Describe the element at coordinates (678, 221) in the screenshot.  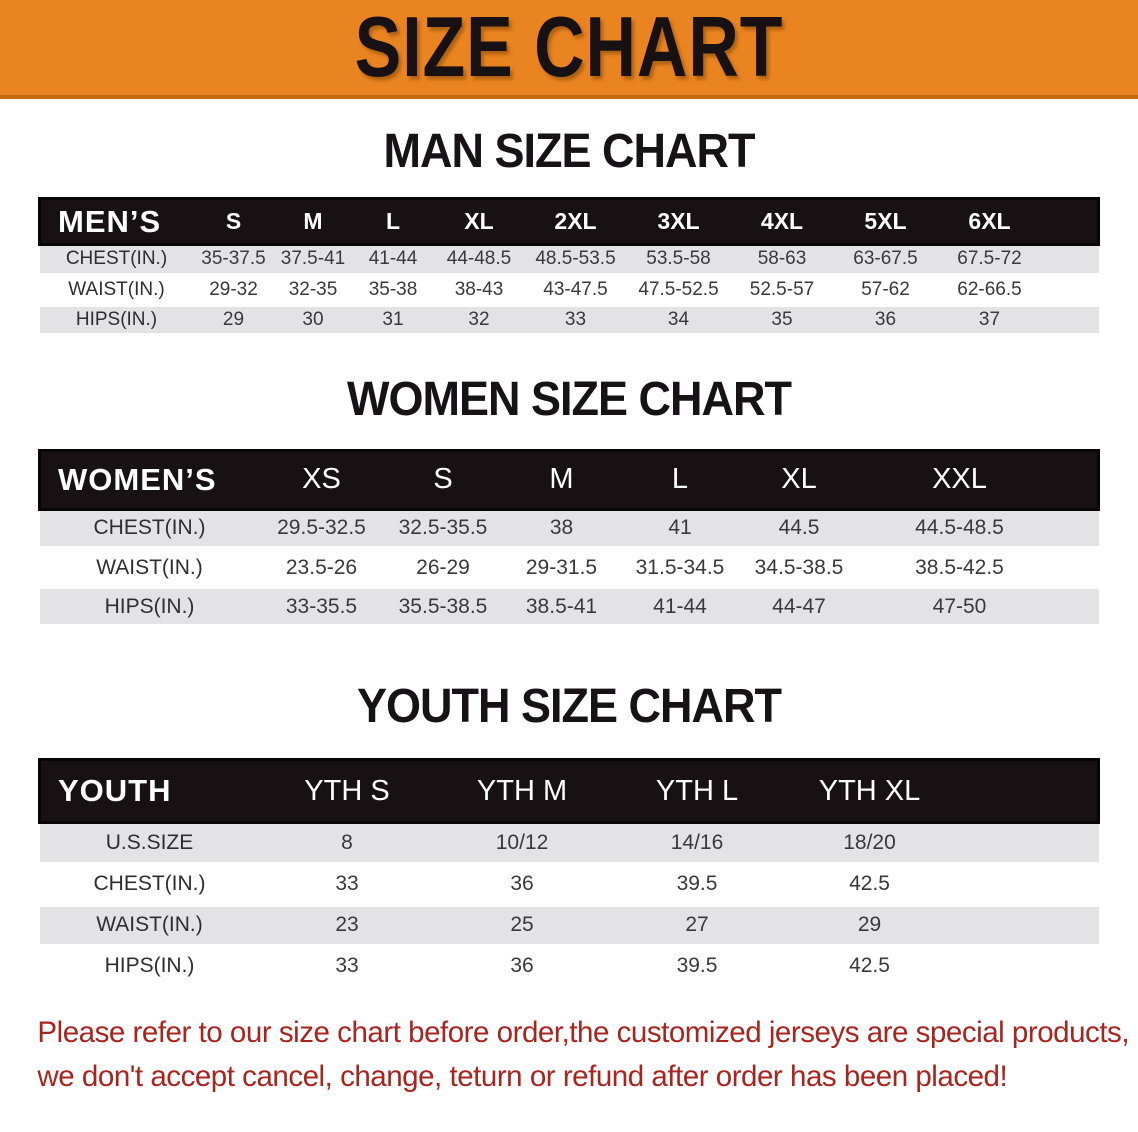
I see `column-header: 3XL` at that location.